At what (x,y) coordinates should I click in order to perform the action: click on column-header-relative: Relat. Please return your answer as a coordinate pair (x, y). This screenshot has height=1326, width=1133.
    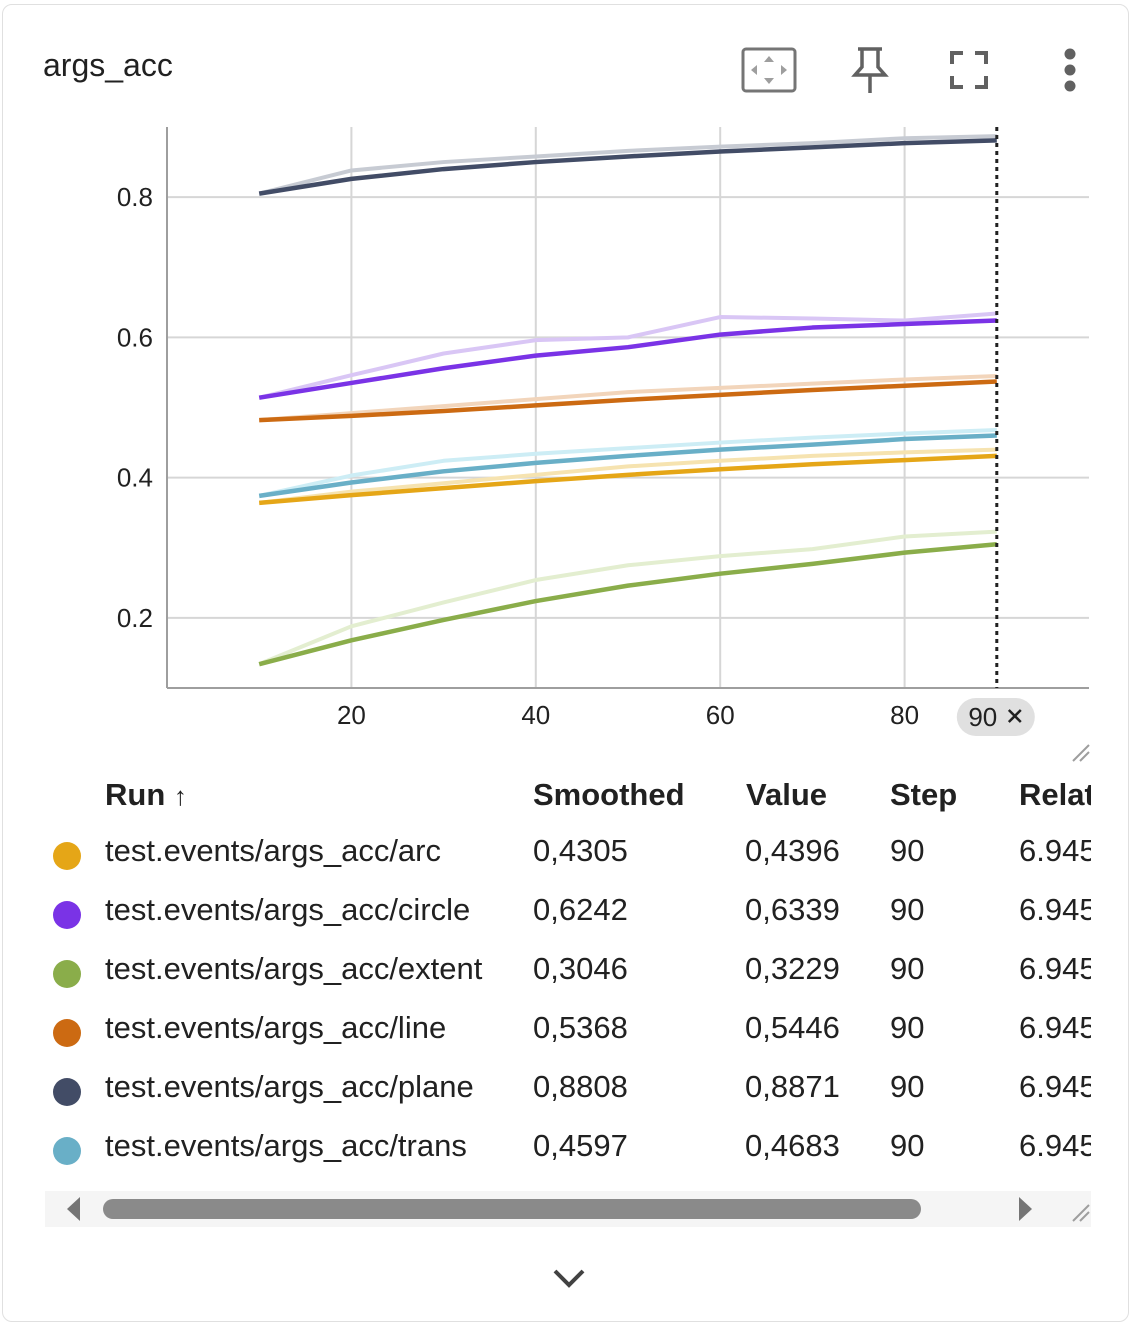
    Looking at the image, I should click on (1055, 794).